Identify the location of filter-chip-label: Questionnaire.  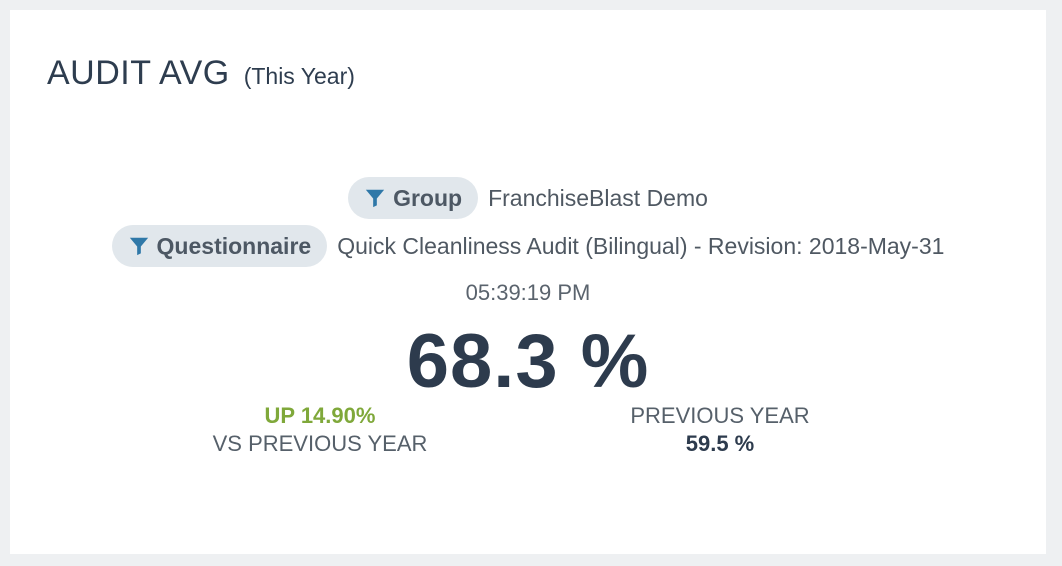
(234, 245).